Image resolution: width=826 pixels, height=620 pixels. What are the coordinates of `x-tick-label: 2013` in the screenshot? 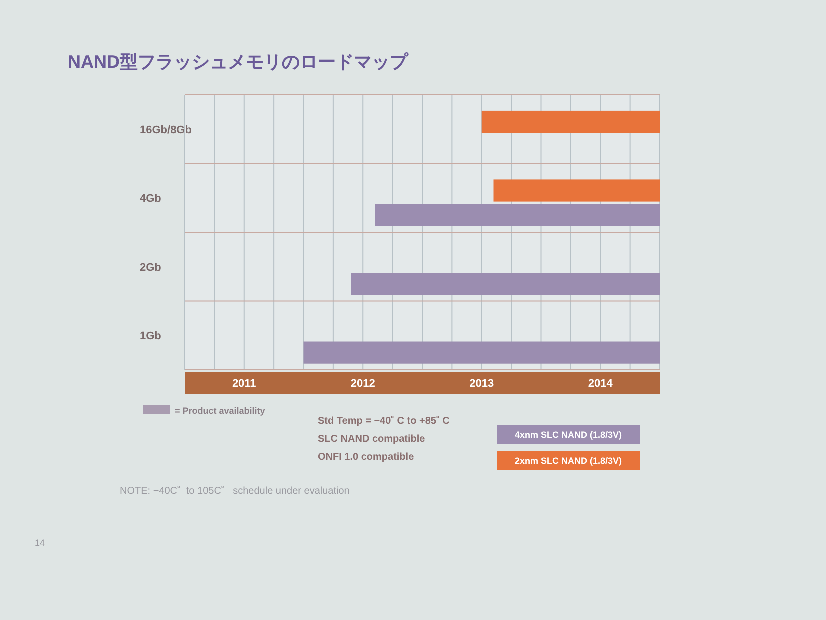 It's located at (482, 384).